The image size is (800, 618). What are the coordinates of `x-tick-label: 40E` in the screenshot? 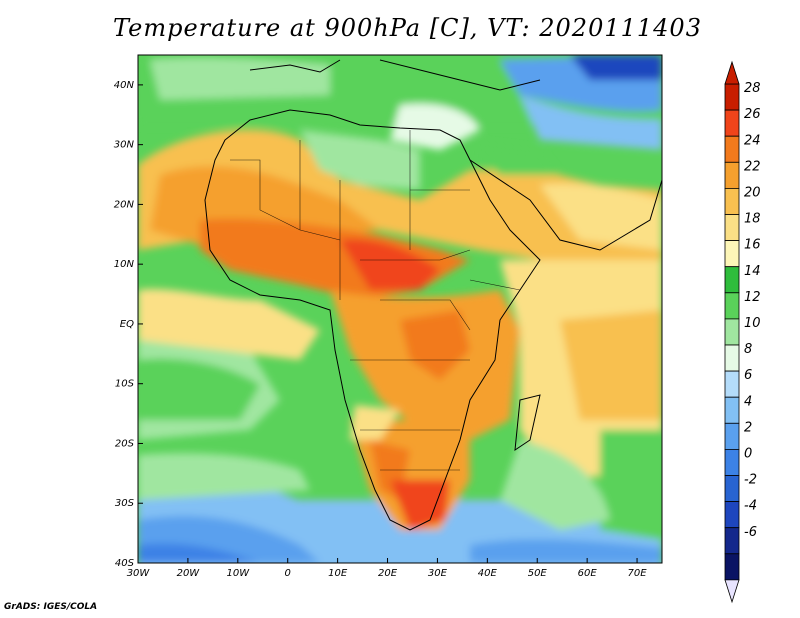 It's located at (488, 573).